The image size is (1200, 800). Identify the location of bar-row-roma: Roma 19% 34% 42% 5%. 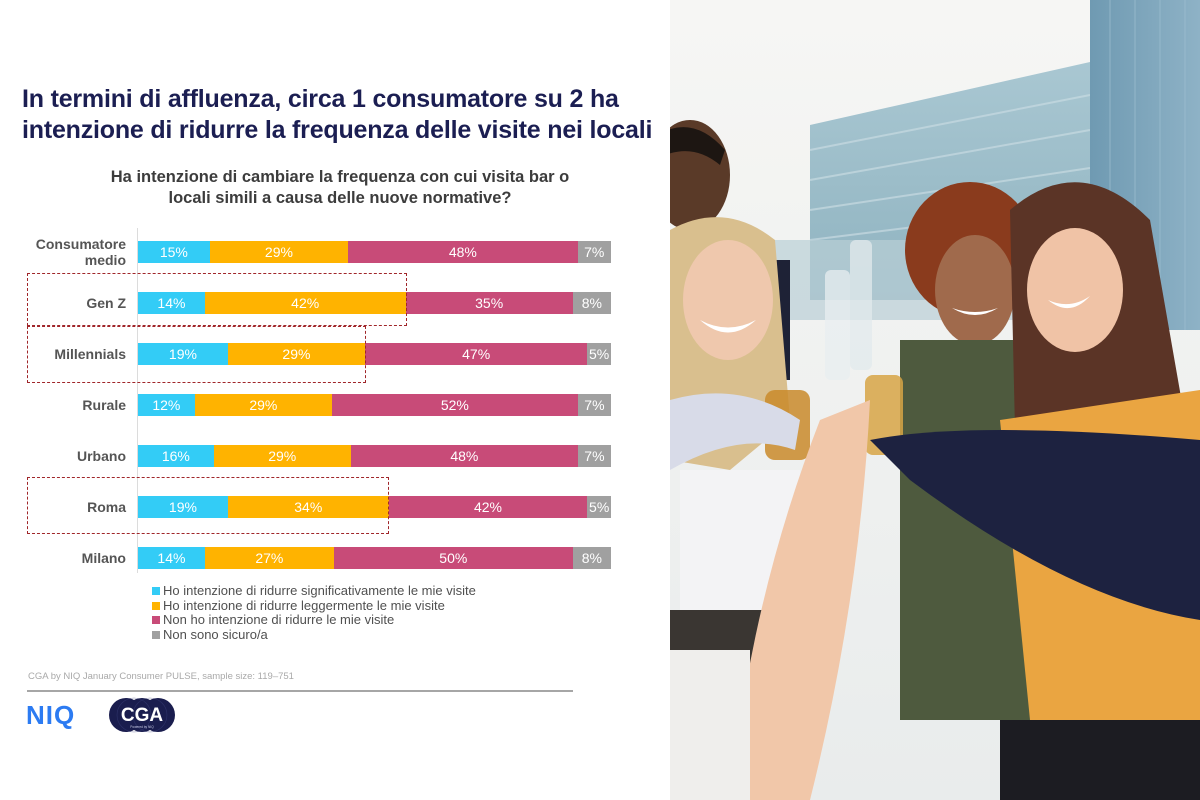
(310, 507).